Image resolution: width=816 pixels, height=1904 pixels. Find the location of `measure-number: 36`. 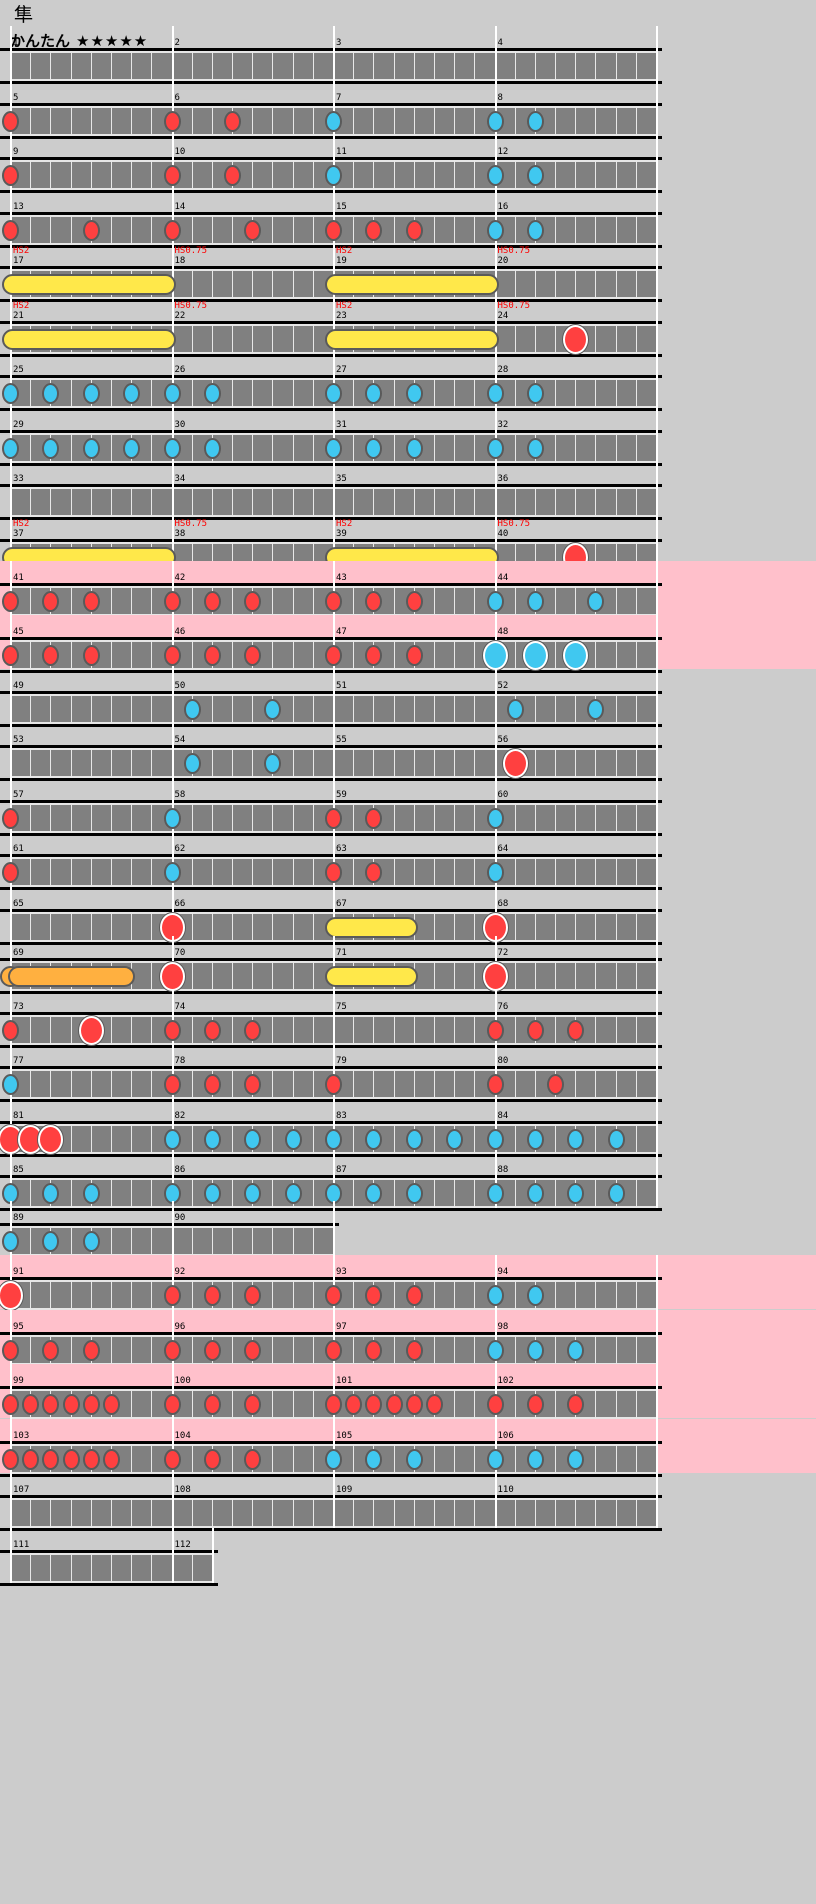

measure-number: 36 is located at coordinates (503, 479).